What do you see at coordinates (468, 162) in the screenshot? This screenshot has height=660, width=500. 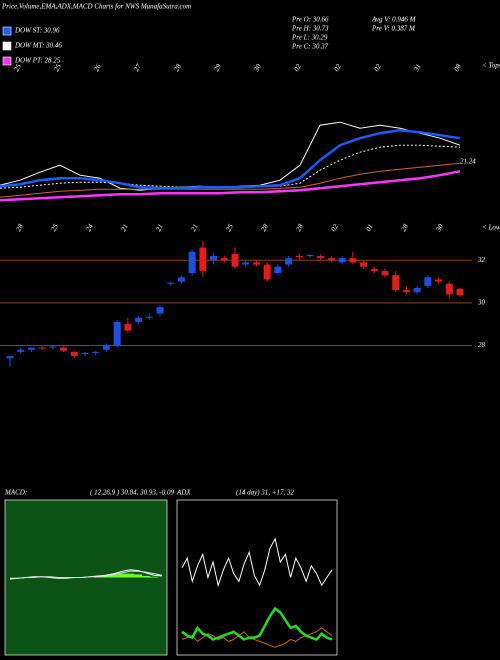 I see `annotation: 21.24` at bounding box center [468, 162].